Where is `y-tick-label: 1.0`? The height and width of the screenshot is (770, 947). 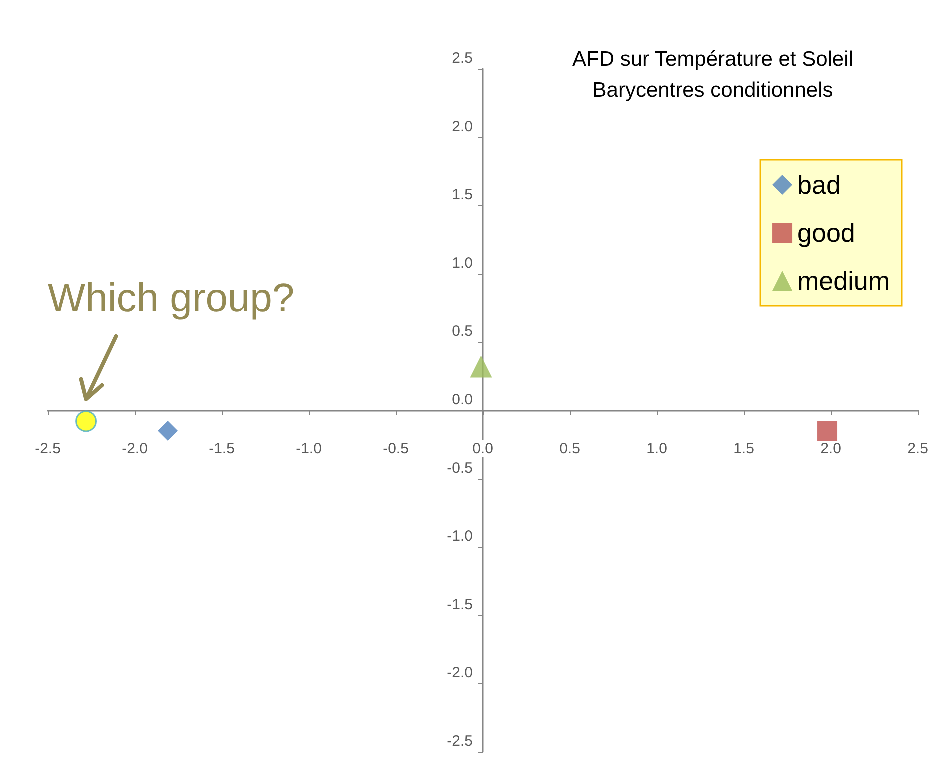
y-tick-label: 1.0 is located at coordinates (462, 263).